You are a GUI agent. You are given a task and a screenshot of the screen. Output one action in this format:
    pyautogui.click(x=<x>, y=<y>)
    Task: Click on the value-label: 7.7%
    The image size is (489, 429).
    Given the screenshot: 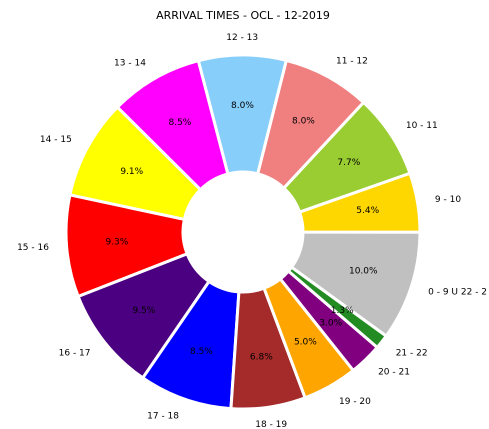 What is the action you would take?
    pyautogui.click(x=348, y=163)
    